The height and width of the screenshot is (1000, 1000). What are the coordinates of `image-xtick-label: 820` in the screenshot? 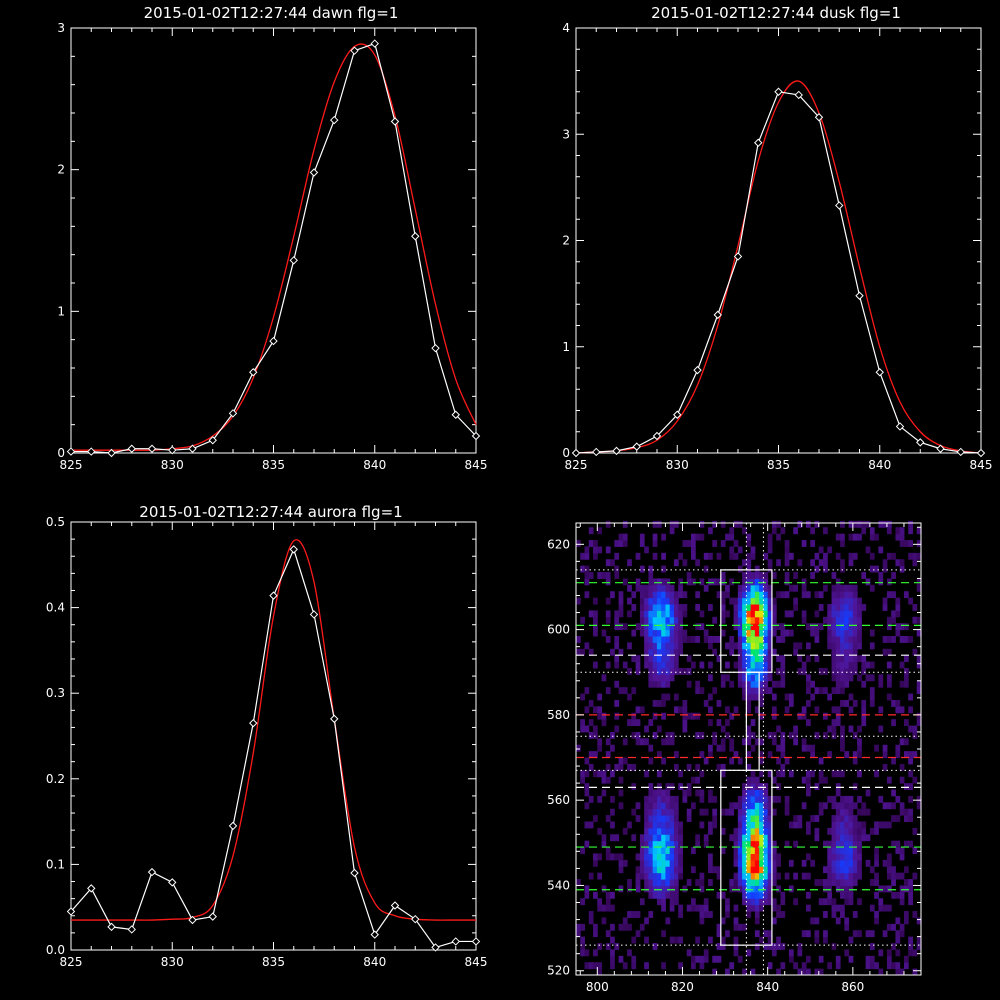 It's located at (682, 987).